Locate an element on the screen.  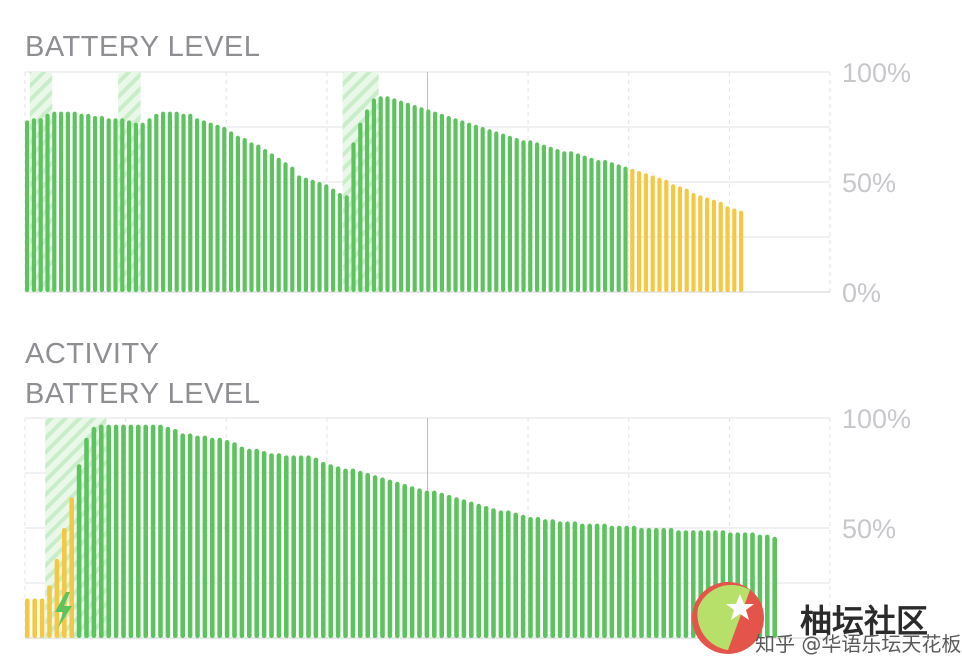
charging-period is located at coordinates (76, 528).